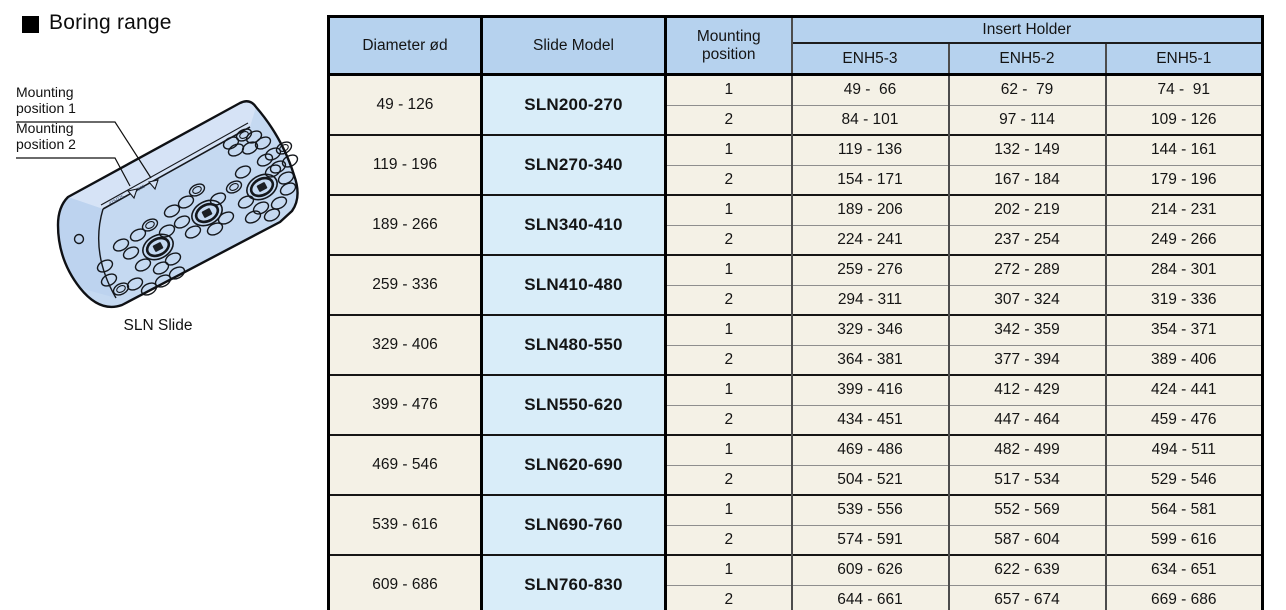 This screenshot has height=610, width=1286. I want to click on enh5-1-cell: 529 - 546, so click(1184, 479).